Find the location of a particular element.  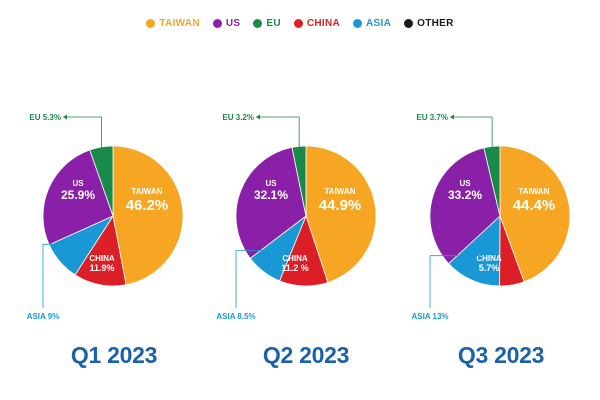

callout-label-eu: EU 3.7% is located at coordinates (432, 117).